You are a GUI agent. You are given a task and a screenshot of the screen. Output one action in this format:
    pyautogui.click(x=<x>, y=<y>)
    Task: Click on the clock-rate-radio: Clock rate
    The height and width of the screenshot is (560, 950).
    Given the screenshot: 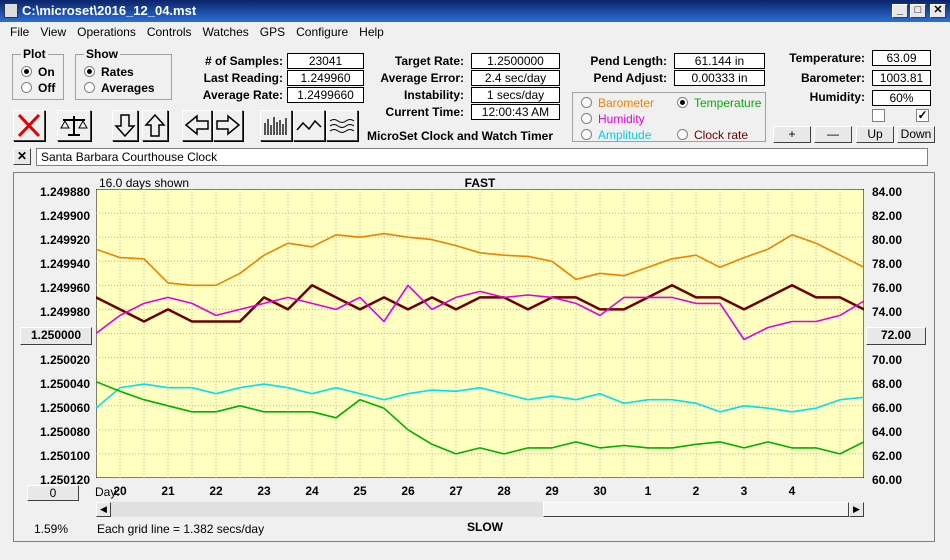 What is the action you would take?
    pyautogui.click(x=712, y=135)
    